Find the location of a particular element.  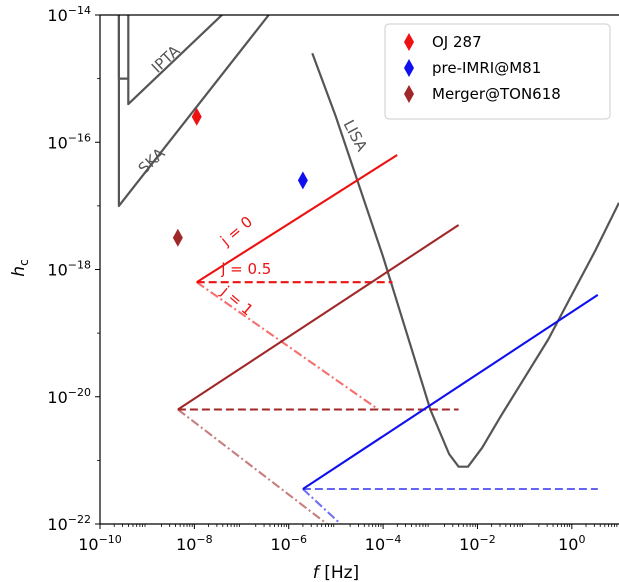

y-tick-label: 10−22 is located at coordinates (69, 523).